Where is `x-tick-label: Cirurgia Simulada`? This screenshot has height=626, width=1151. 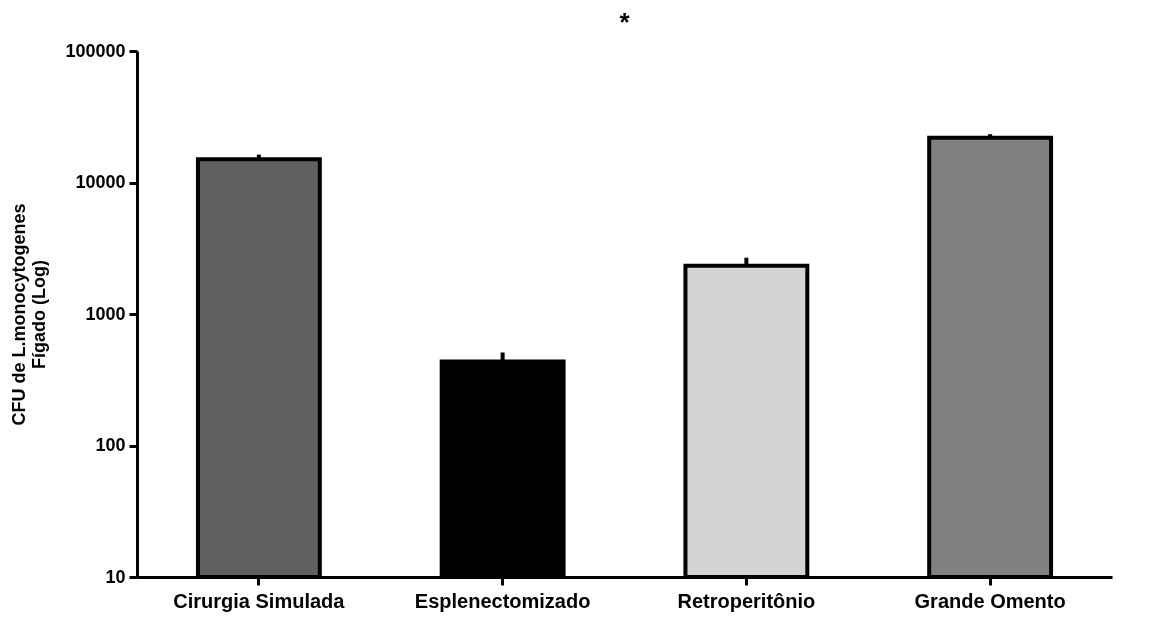 x-tick-label: Cirurgia Simulada is located at coordinates (259, 600).